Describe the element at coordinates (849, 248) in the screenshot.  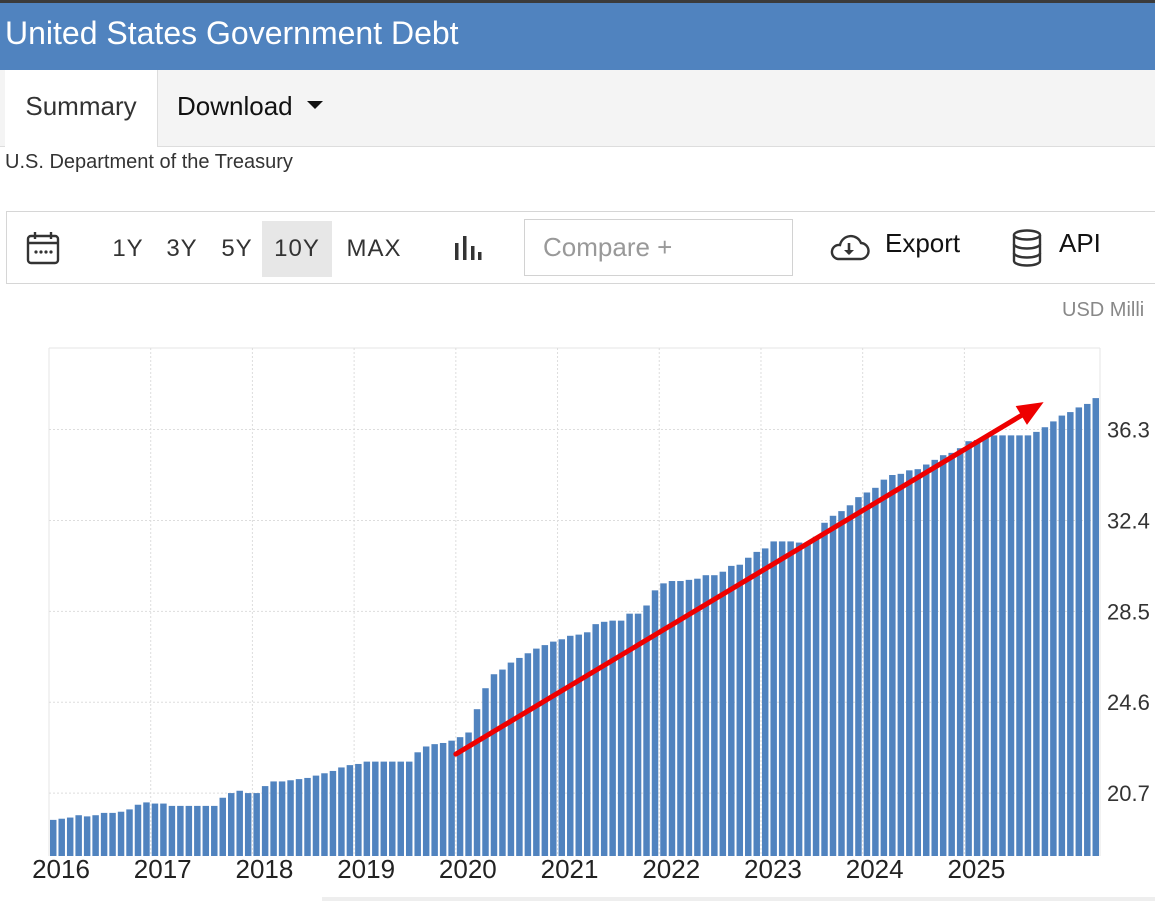
I see `cloud-download-icon` at that location.